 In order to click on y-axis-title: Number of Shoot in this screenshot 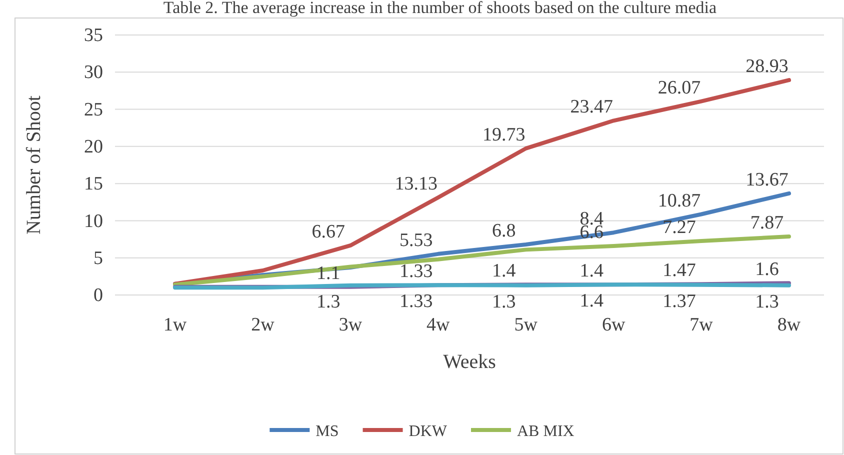, I will do `click(34, 164)`.